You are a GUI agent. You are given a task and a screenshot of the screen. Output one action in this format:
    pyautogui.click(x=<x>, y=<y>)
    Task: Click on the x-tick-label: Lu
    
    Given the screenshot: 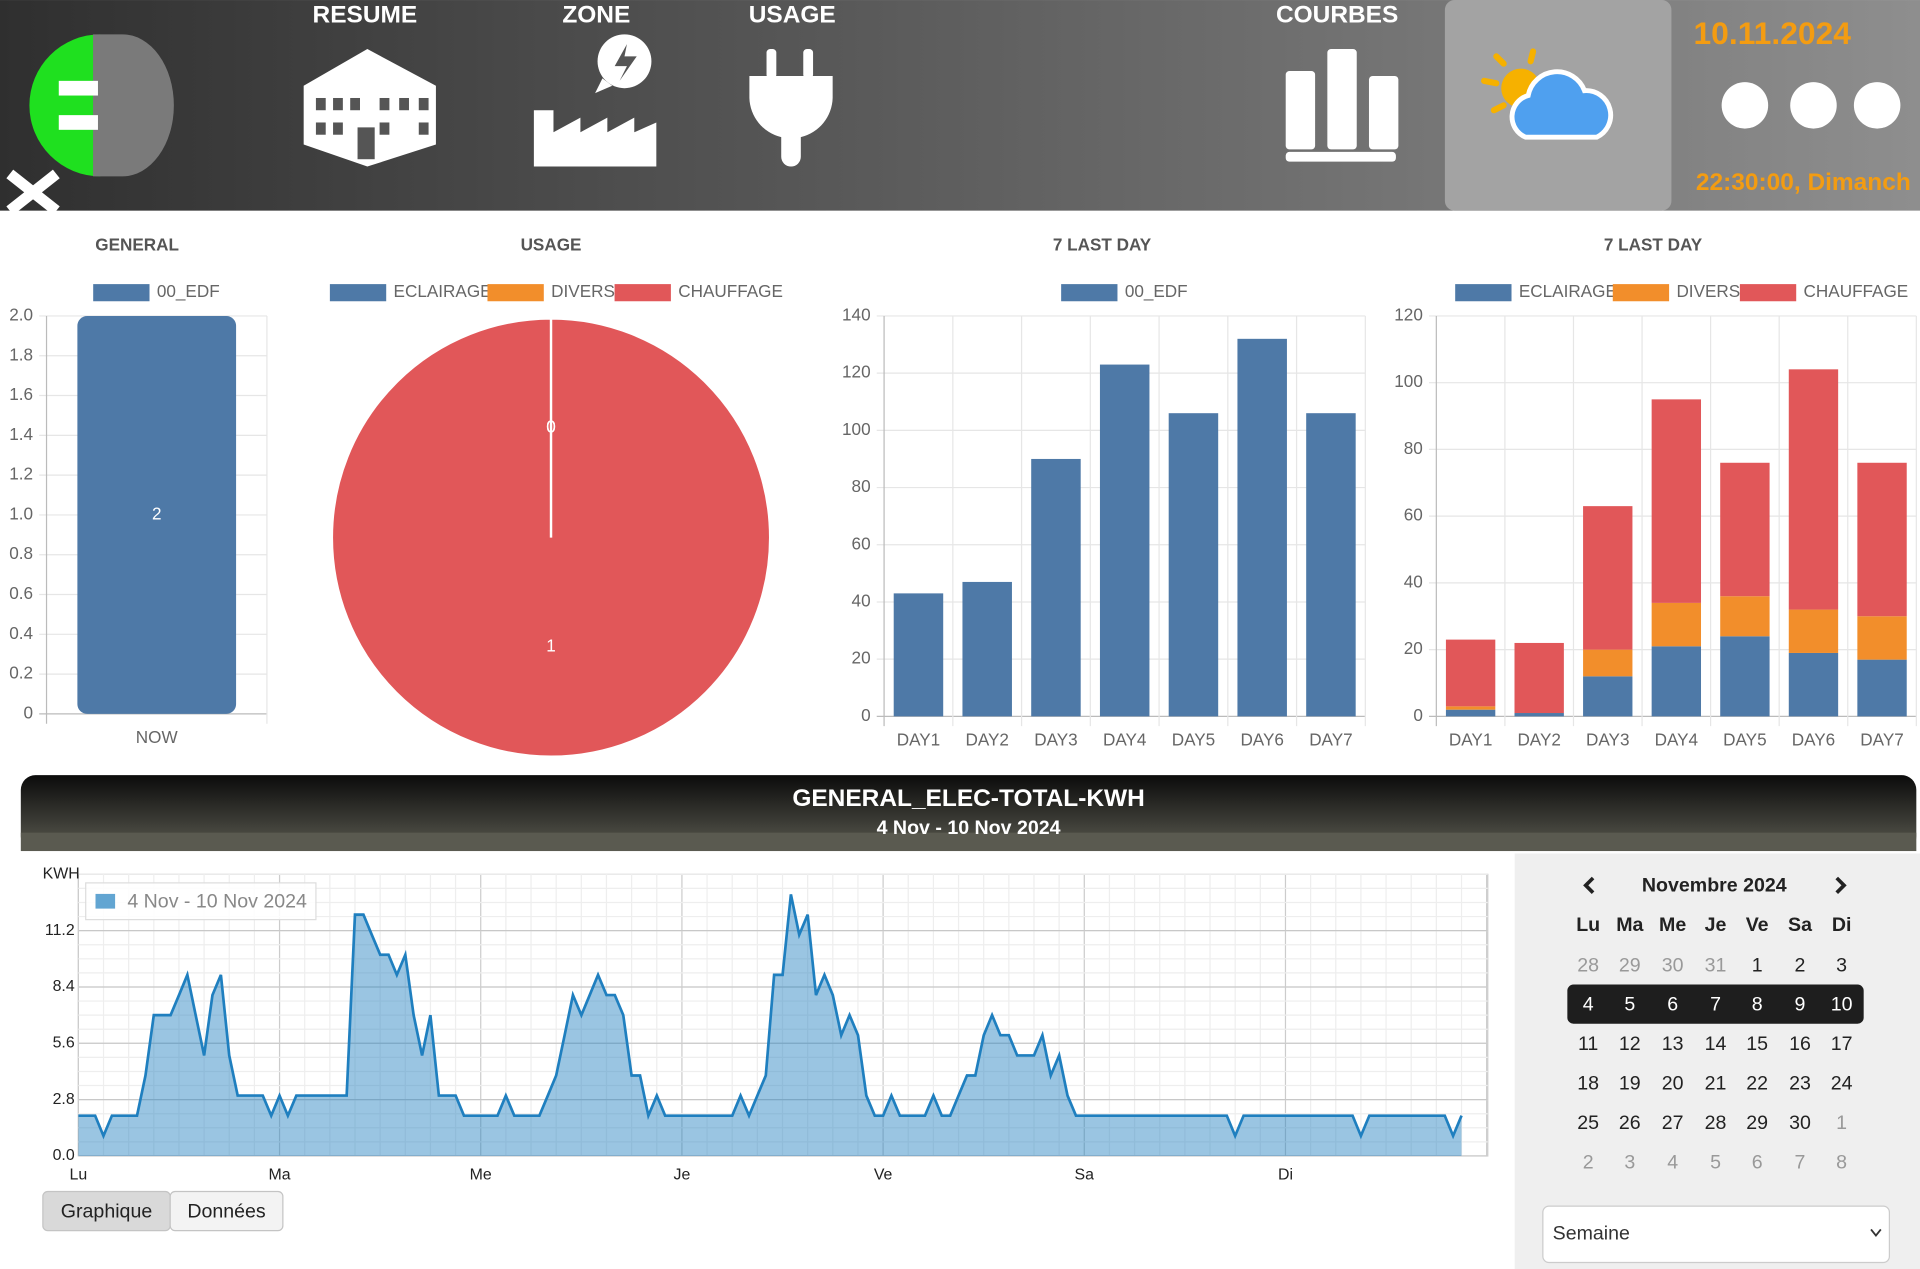 What is the action you would take?
    pyautogui.click(x=79, y=1175)
    